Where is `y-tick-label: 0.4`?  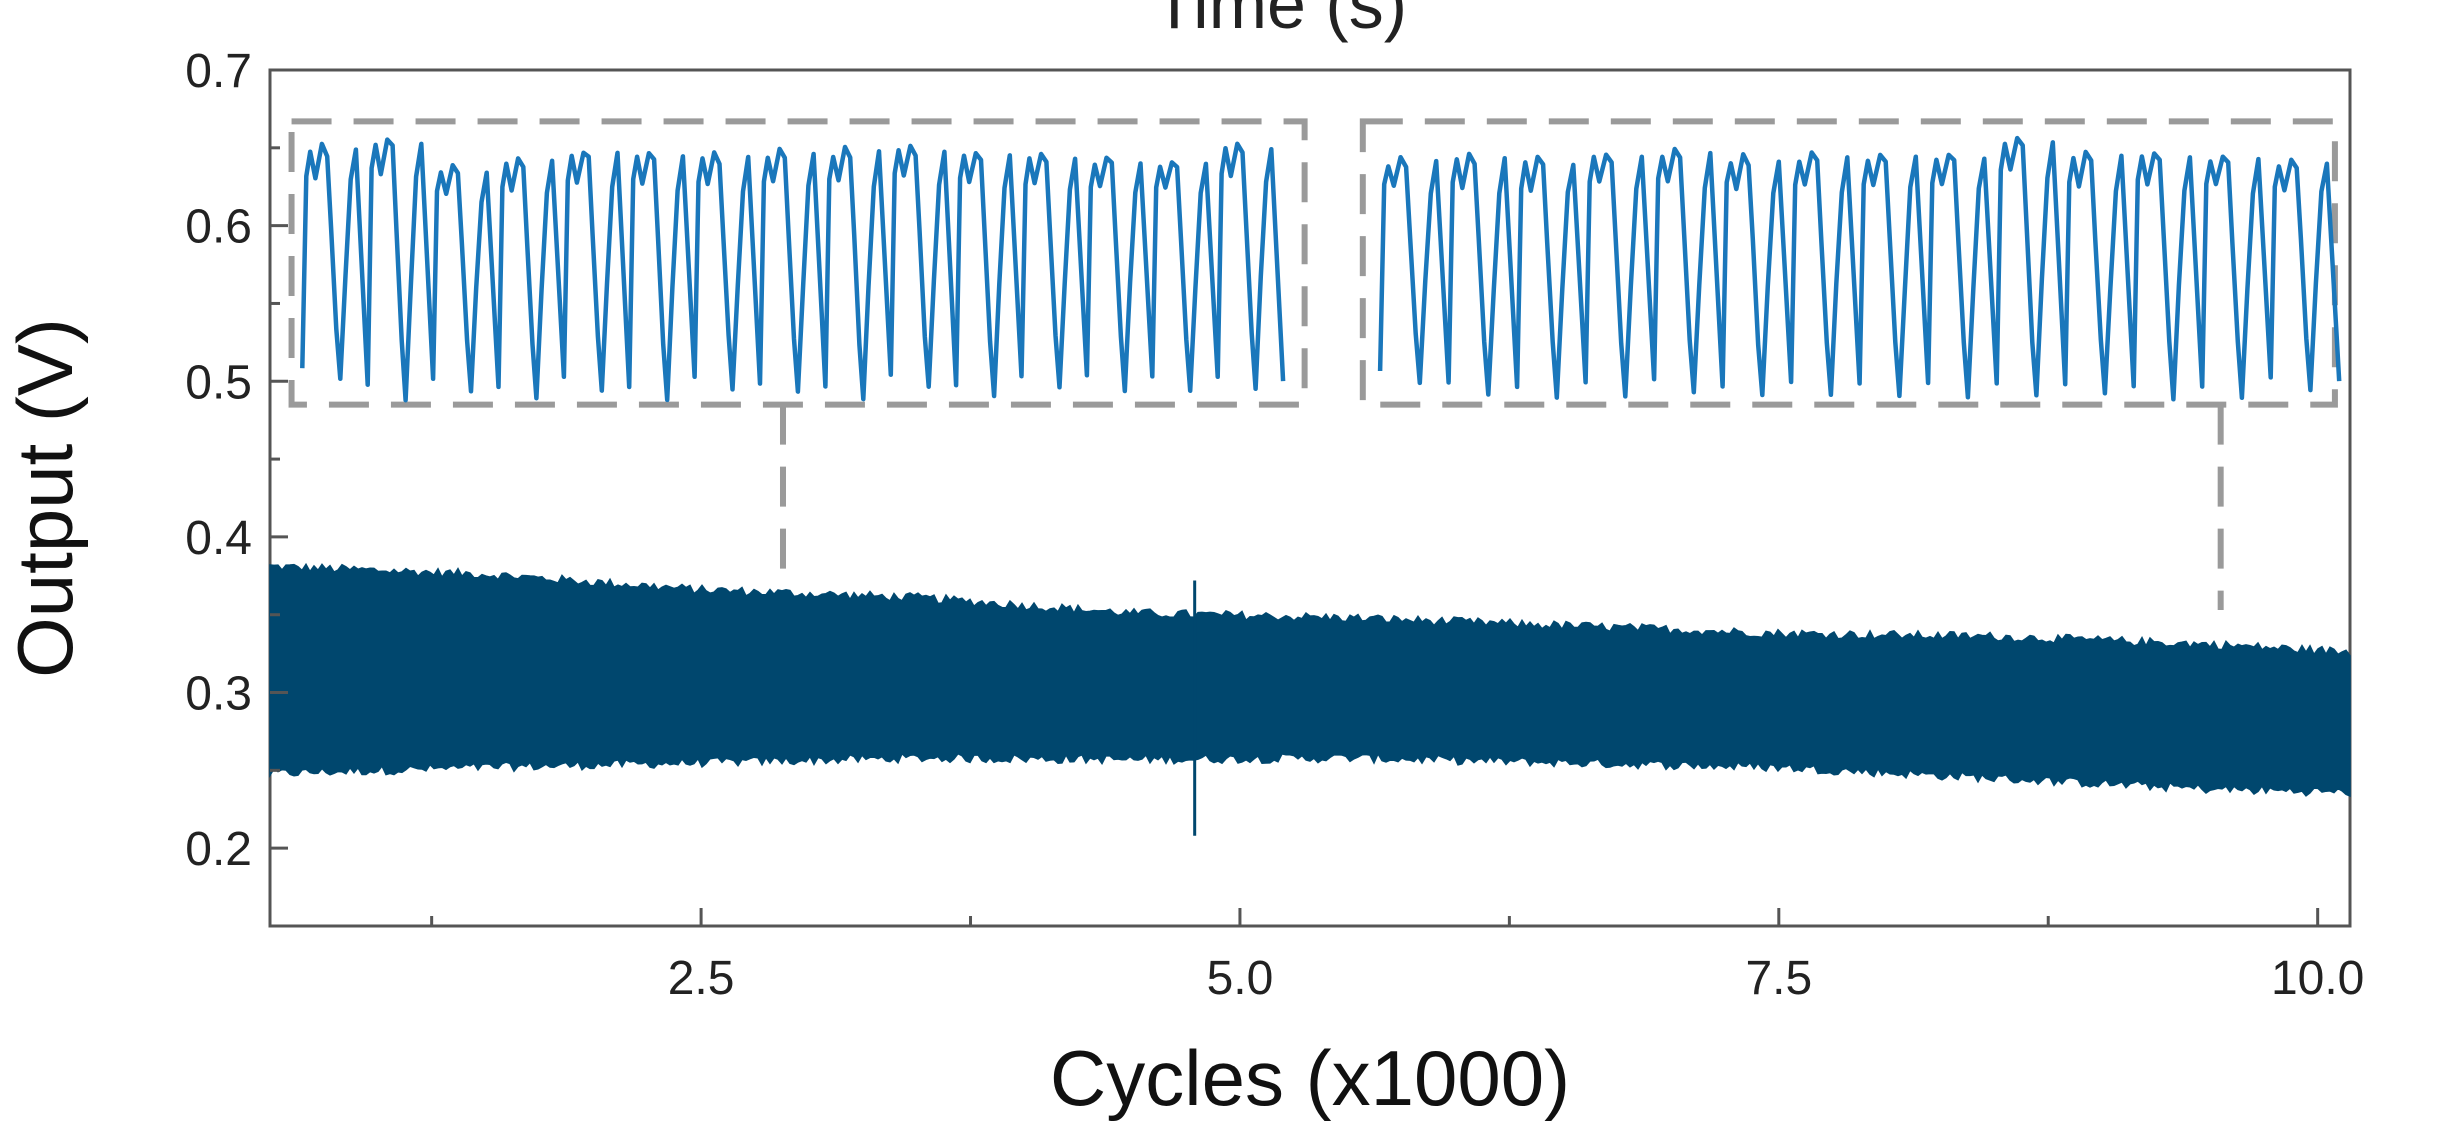
y-tick-label: 0.4 is located at coordinates (218, 538).